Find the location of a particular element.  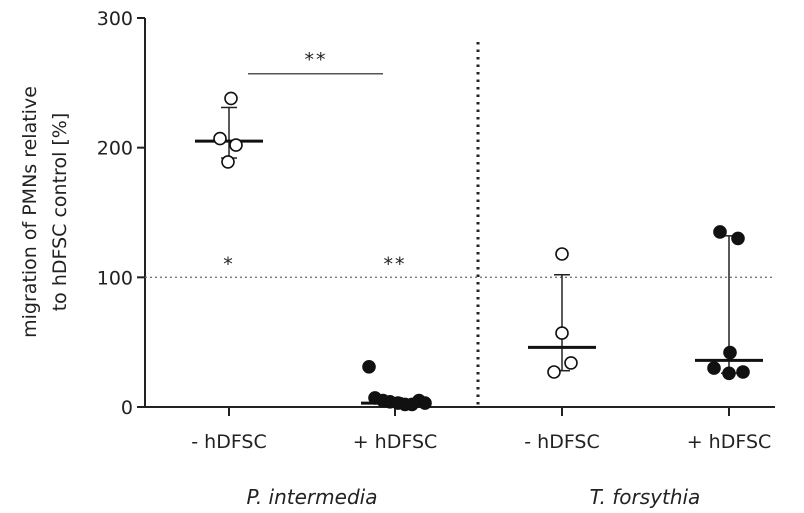

y-tick-label: 300 is located at coordinates (115, 19).